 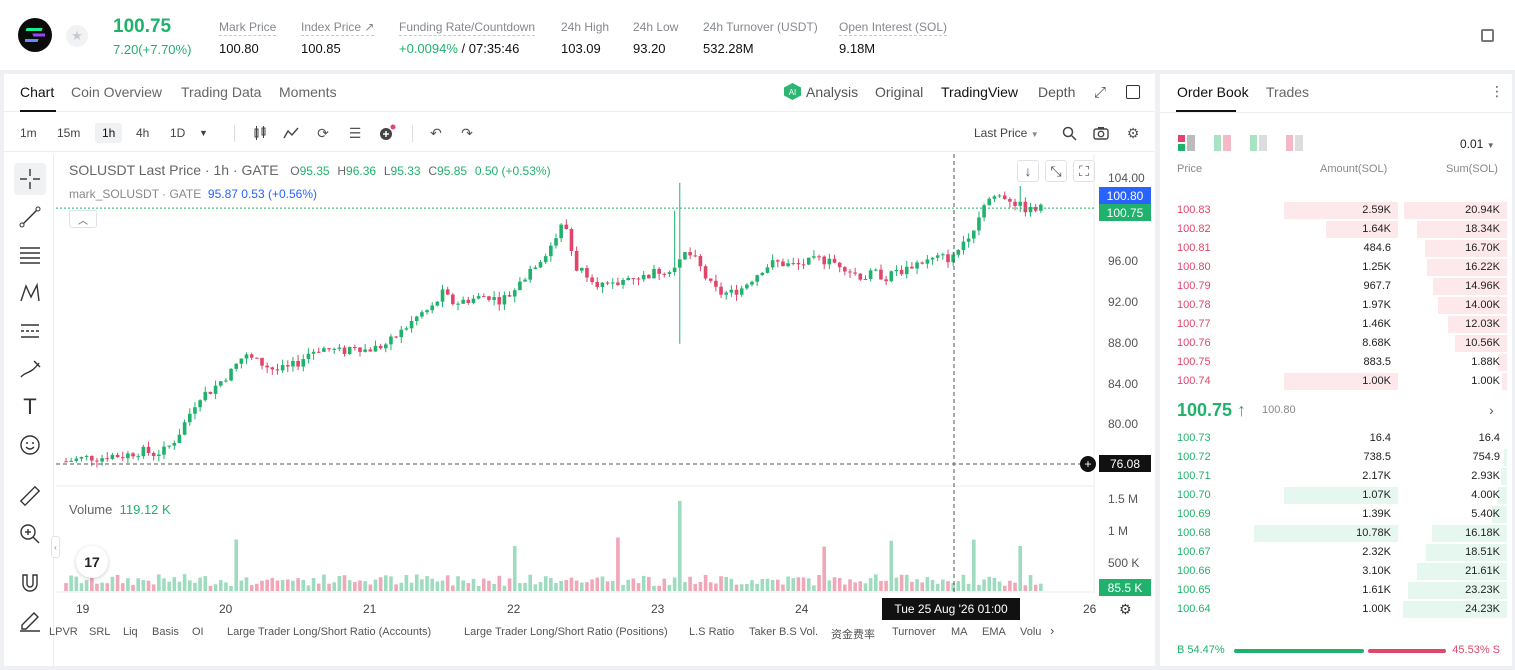 I want to click on emoji-tool-icon, so click(x=30, y=445).